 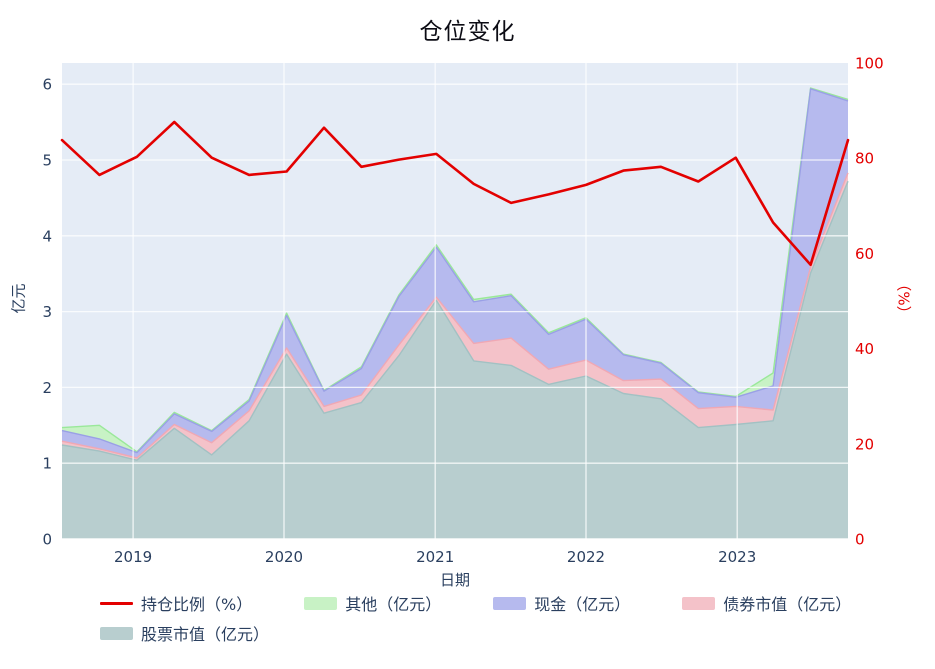 What do you see at coordinates (47, 312) in the screenshot?
I see `y-axis-left-tick-label: 3` at bounding box center [47, 312].